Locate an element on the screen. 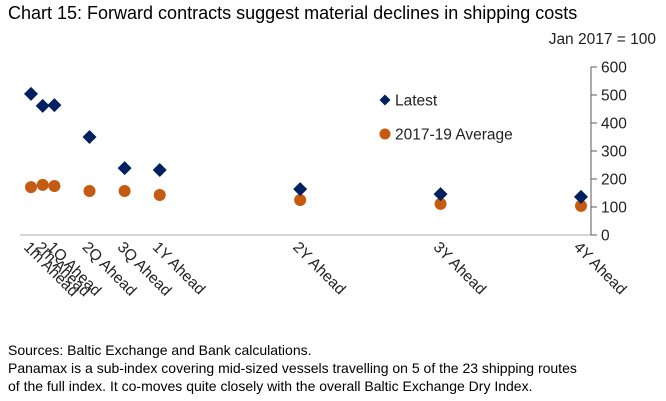 The image size is (666, 401). y-tick-label: 0 is located at coordinates (605, 236).